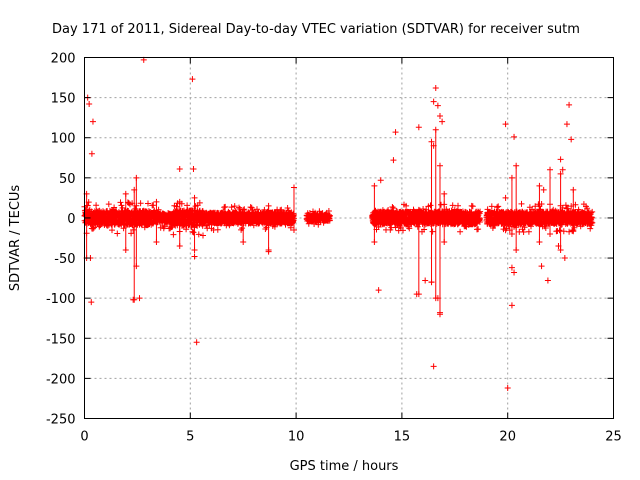 The width and height of the screenshot is (640, 480). Describe the element at coordinates (64, 259) in the screenshot. I see `y-tick-label: -50` at that location.